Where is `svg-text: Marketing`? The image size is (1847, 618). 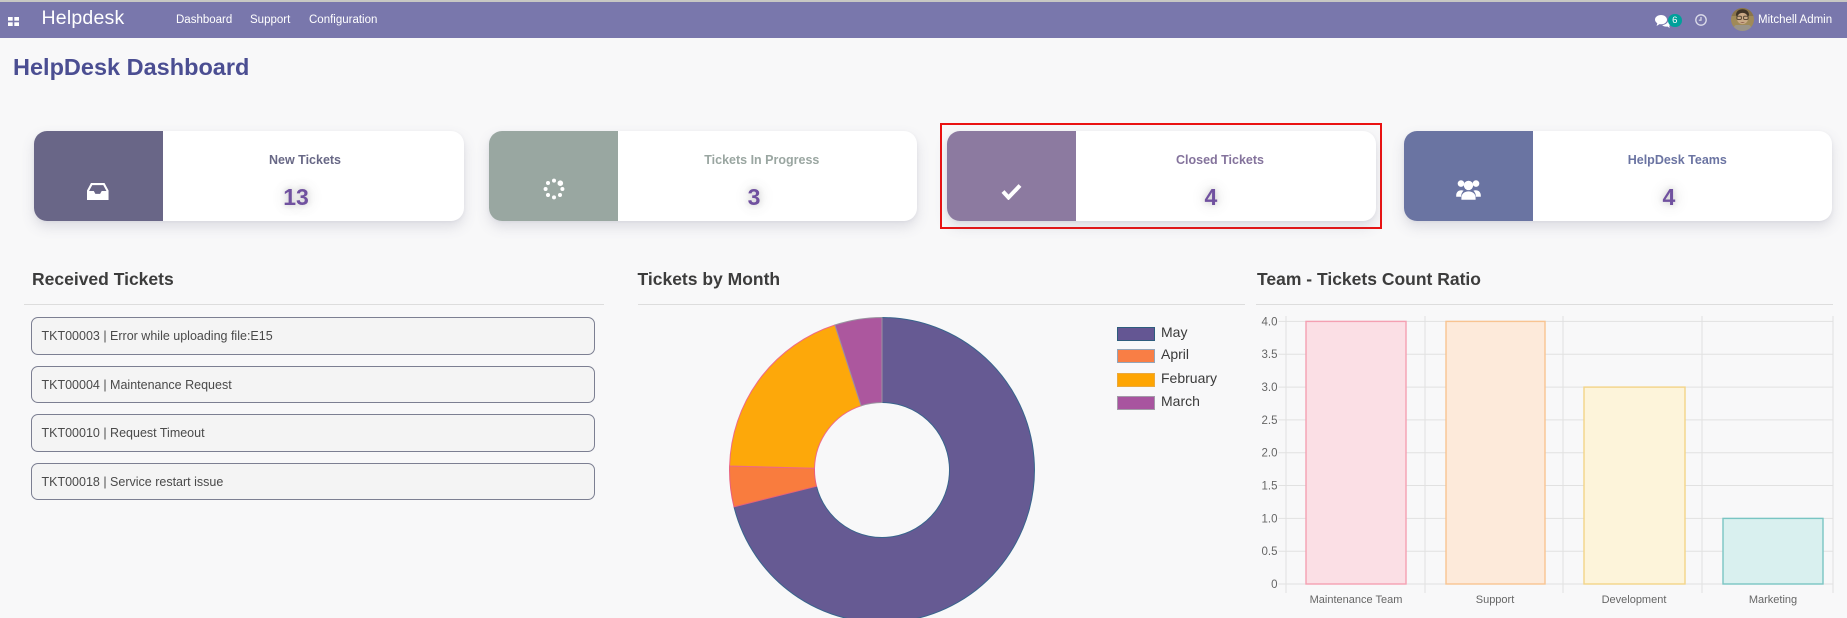 svg-text: Marketing is located at coordinates (1773, 600).